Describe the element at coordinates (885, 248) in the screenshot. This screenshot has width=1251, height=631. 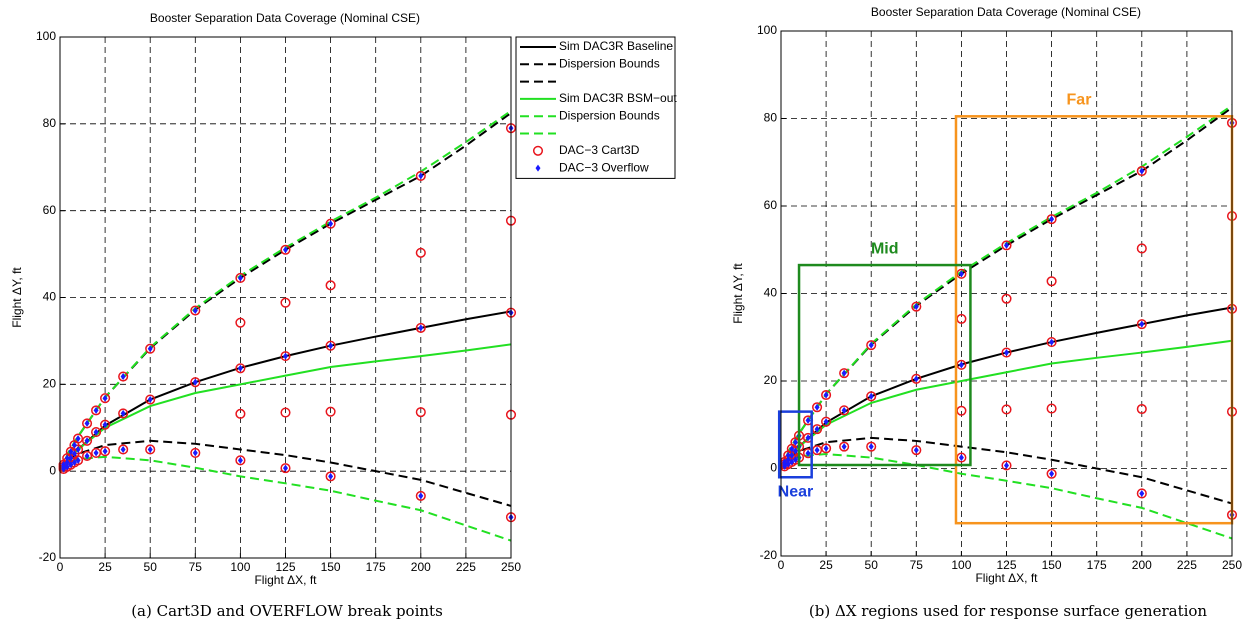
I see `region-label: Mid` at that location.